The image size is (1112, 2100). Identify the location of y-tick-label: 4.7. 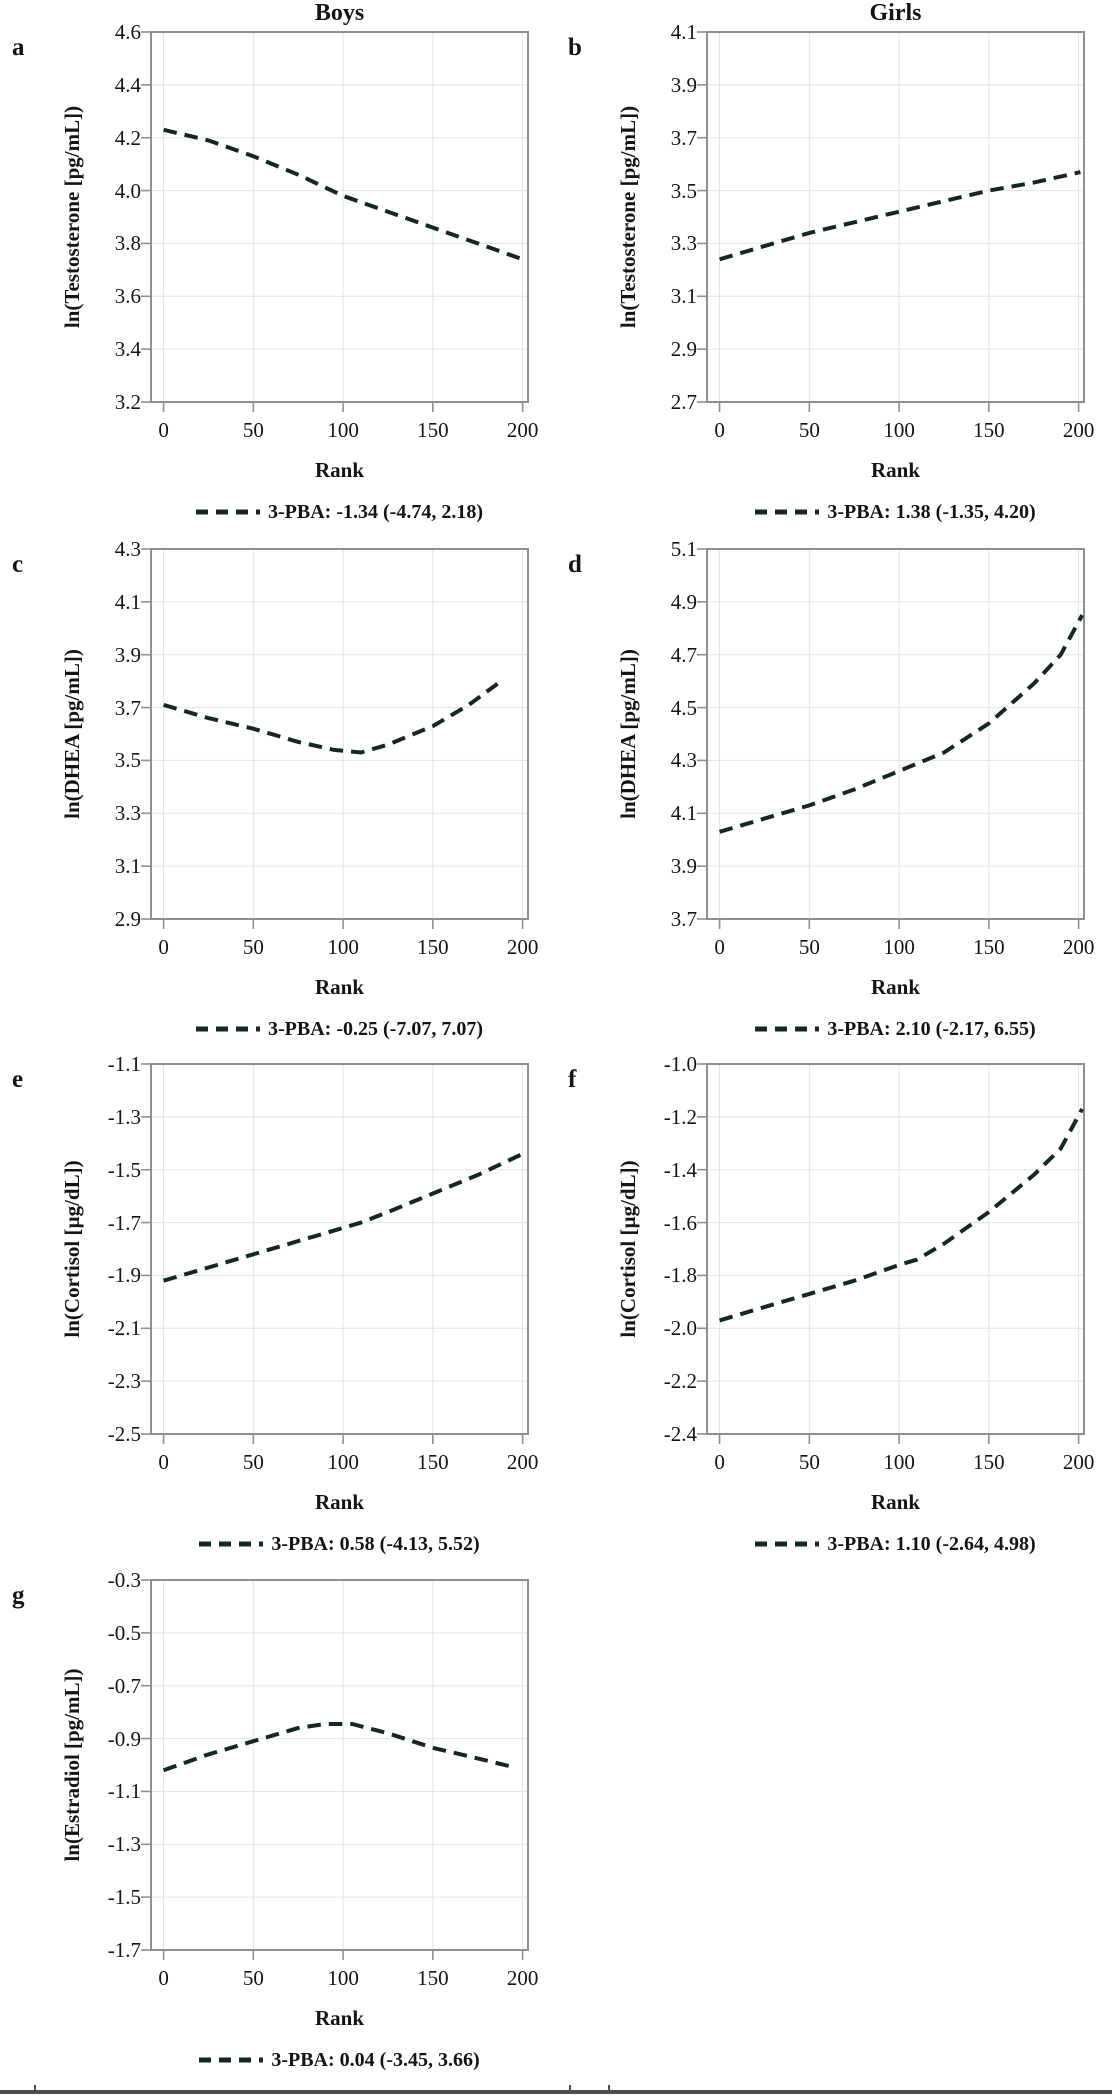
(683, 654).